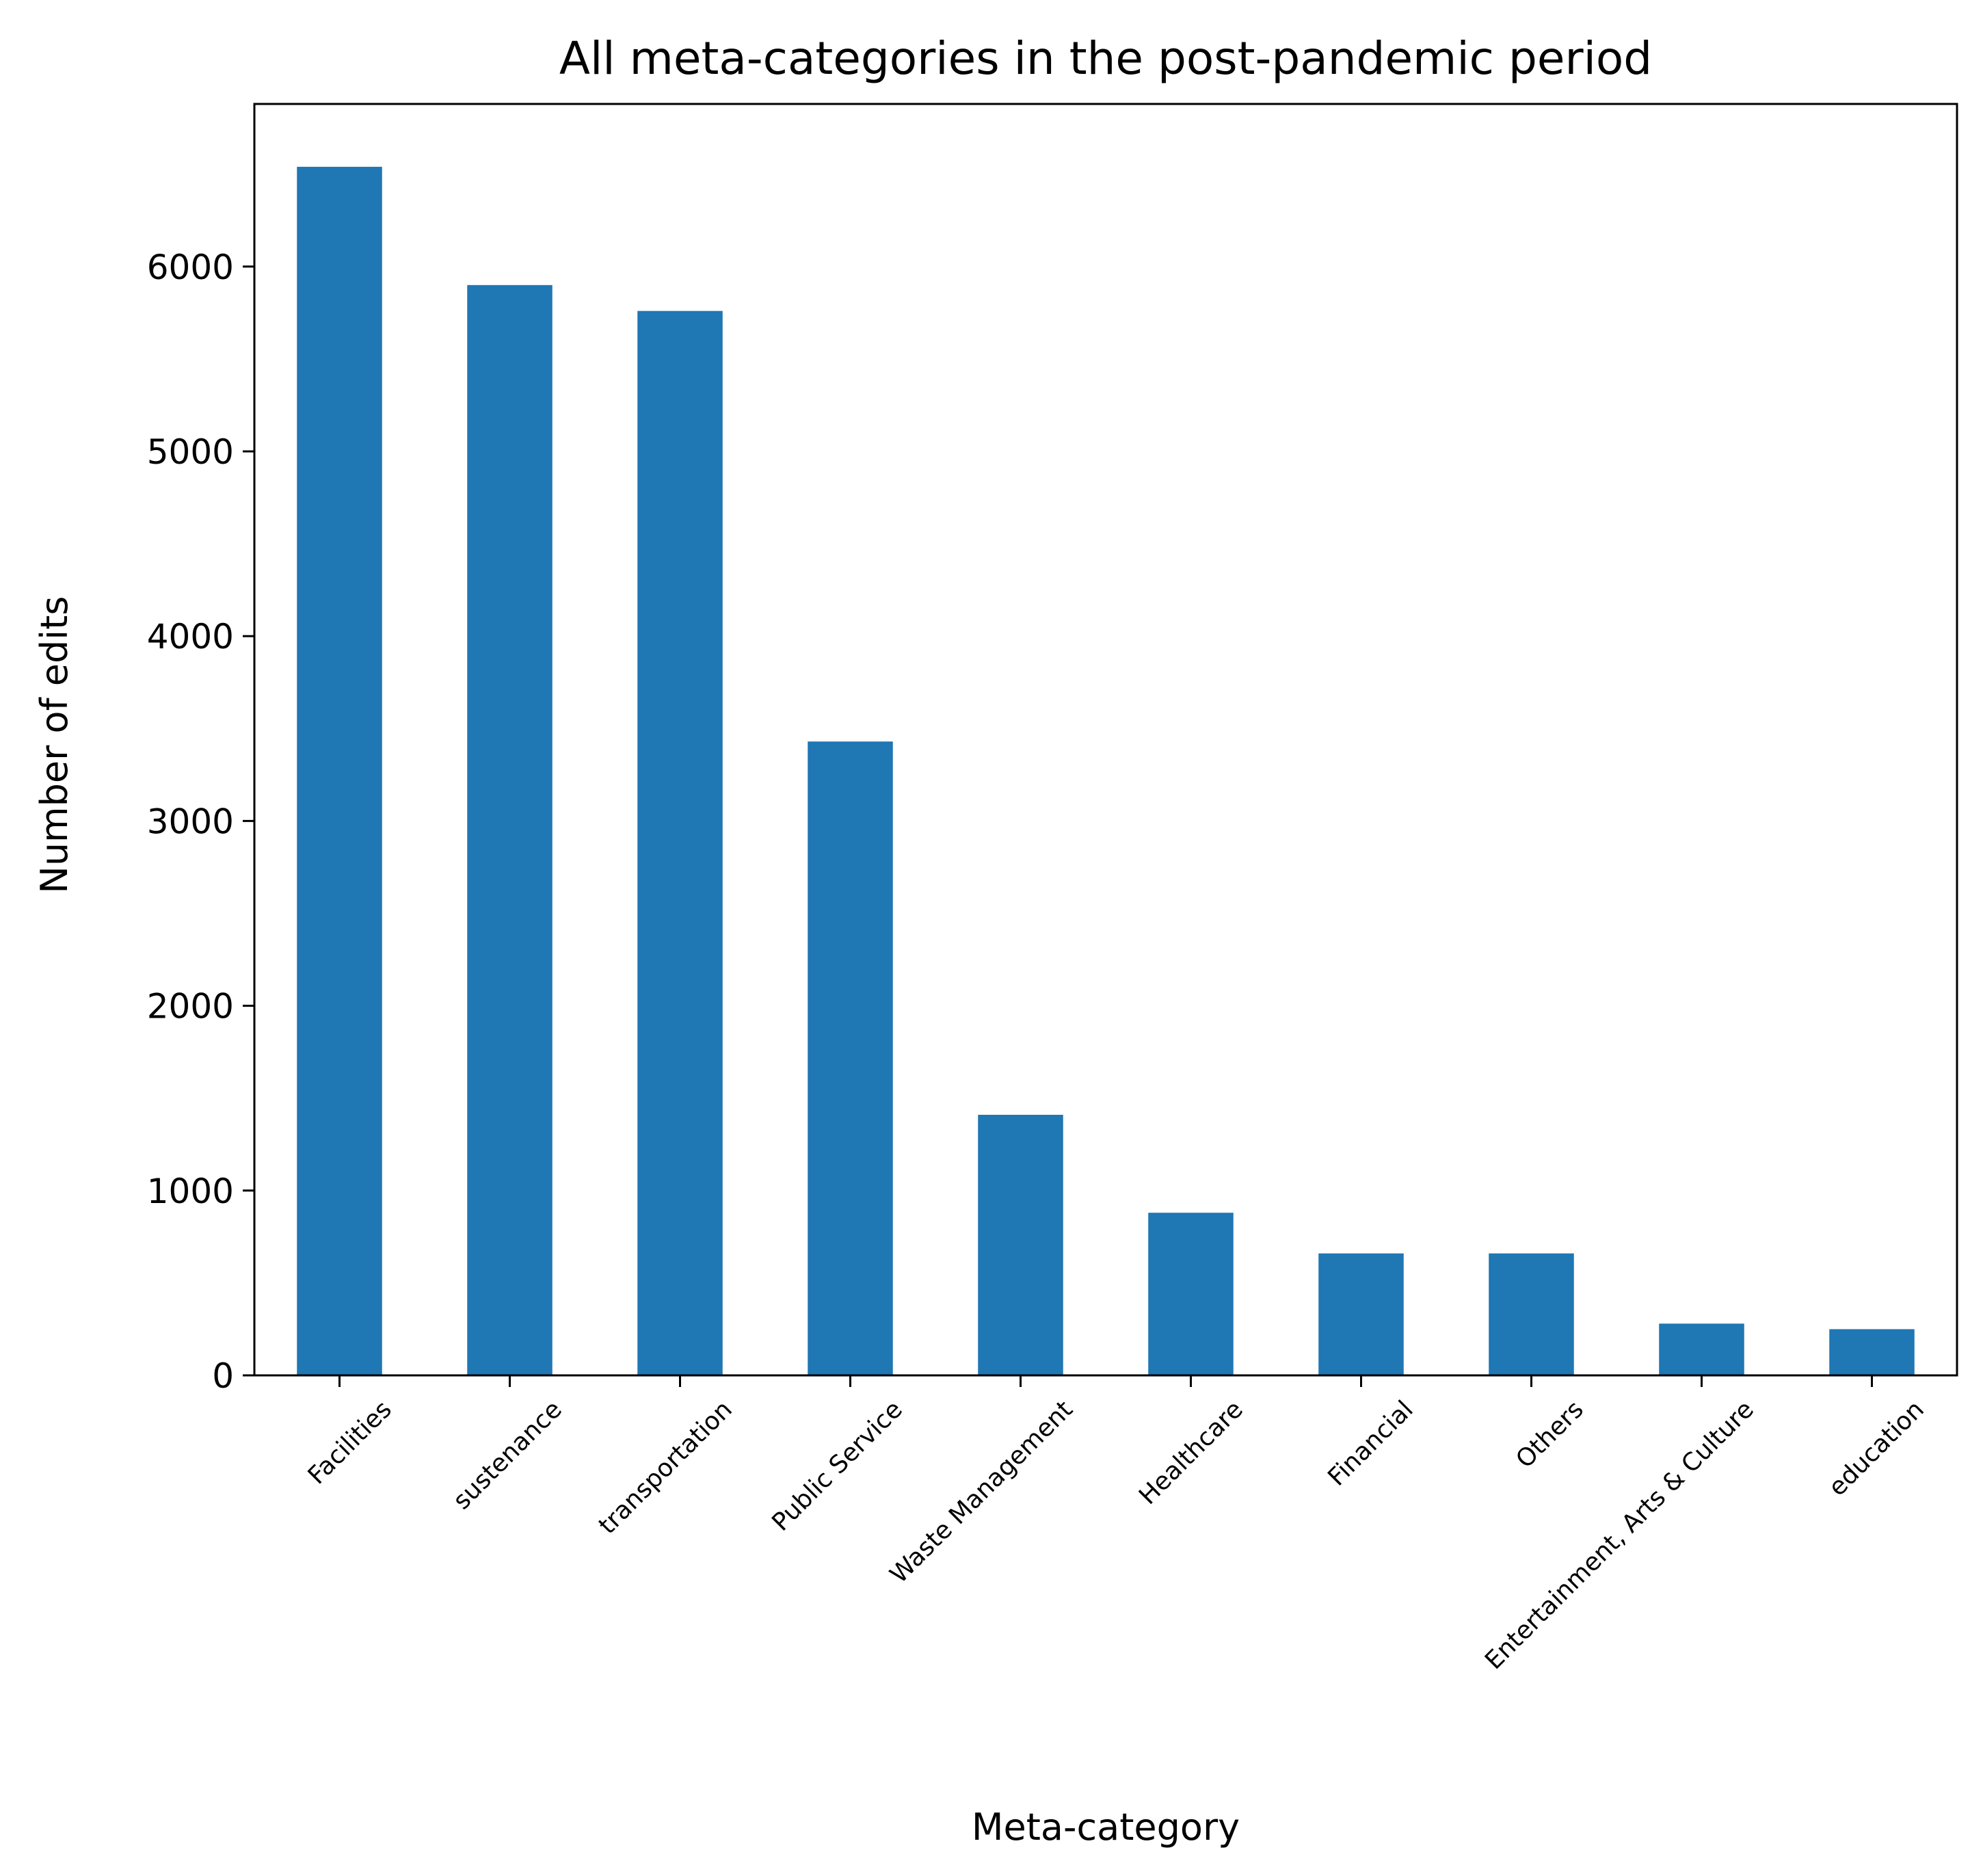  I want to click on y-tick-label: 1000, so click(190, 1191).